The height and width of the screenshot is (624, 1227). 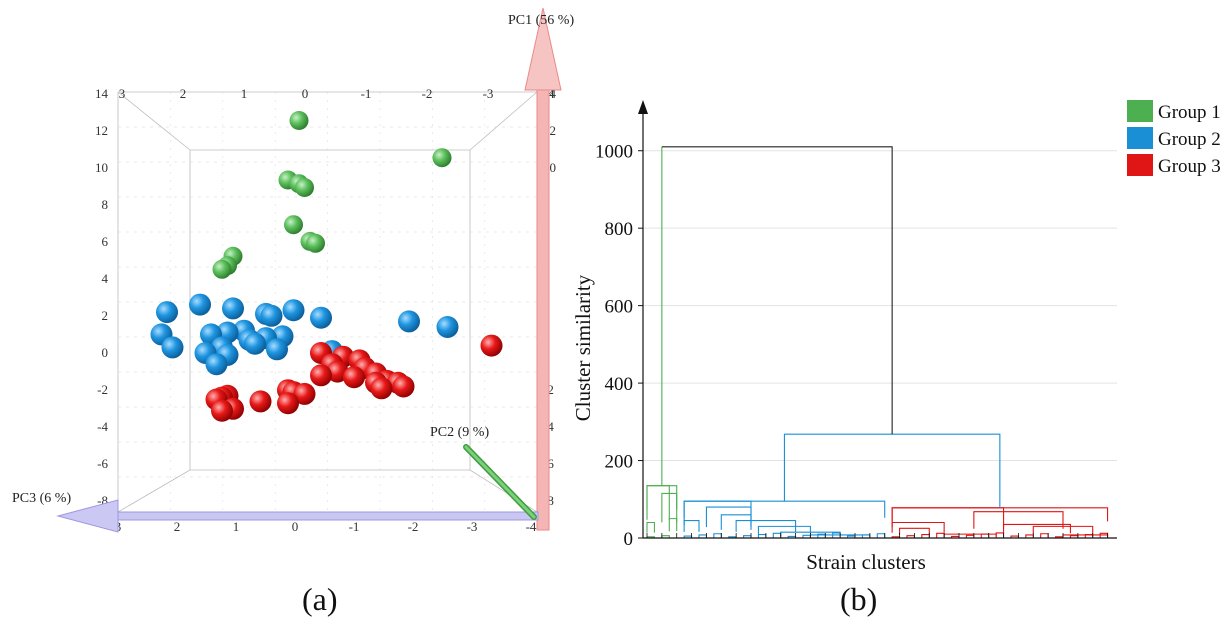 I want to click on y-tick-label: 200, so click(x=619, y=462).